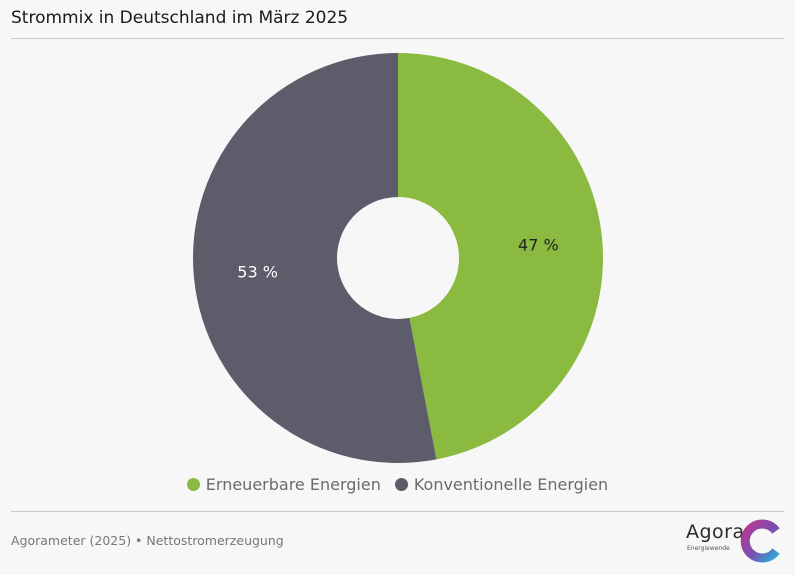 This screenshot has height=575, width=795. What do you see at coordinates (538, 245) in the screenshot?
I see `slice-label-renewable: 47 %` at bounding box center [538, 245].